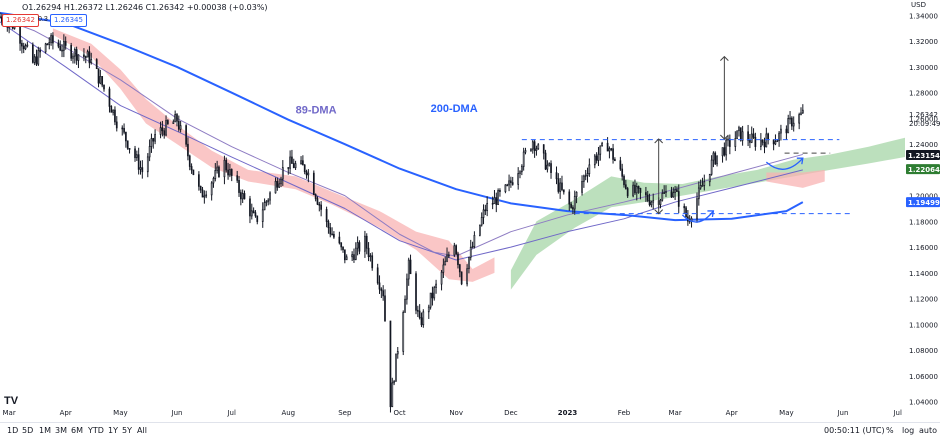 This screenshot has height=439, width=940. What do you see at coordinates (928, 430) in the screenshot?
I see `auto-scale-button: auto` at bounding box center [928, 430].